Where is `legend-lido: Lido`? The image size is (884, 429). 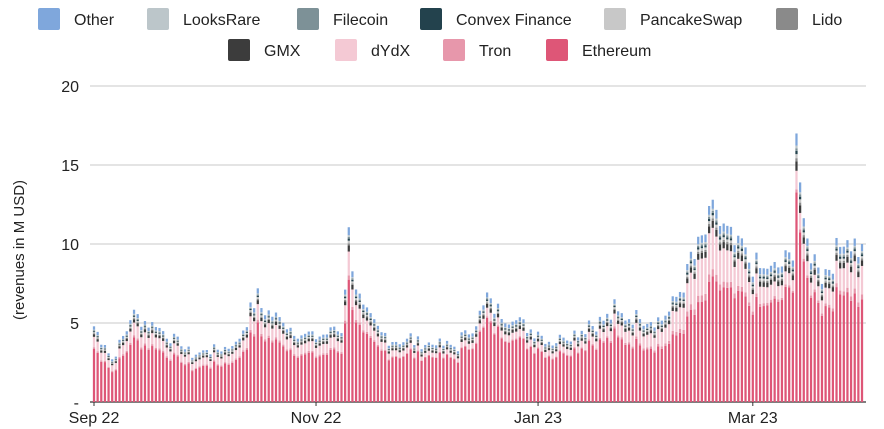 legend-lido: Lido is located at coordinates (809, 19).